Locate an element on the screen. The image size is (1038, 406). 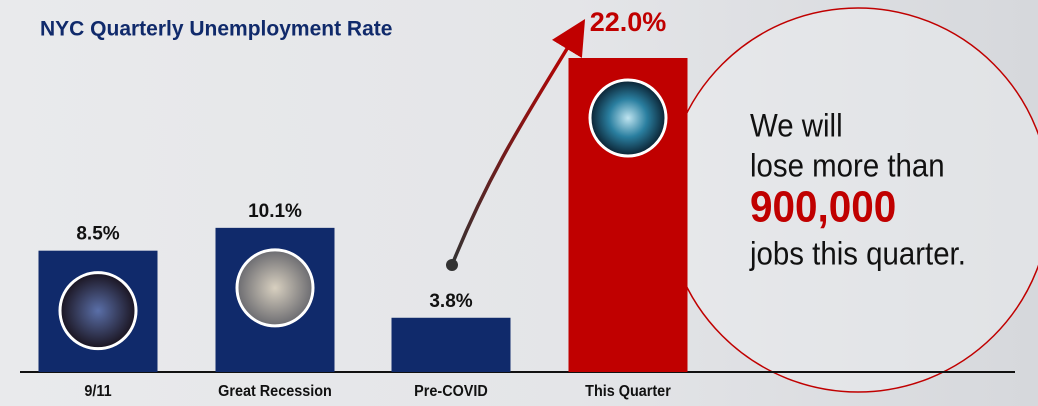
value-label: 3.8% is located at coordinates (450, 301).